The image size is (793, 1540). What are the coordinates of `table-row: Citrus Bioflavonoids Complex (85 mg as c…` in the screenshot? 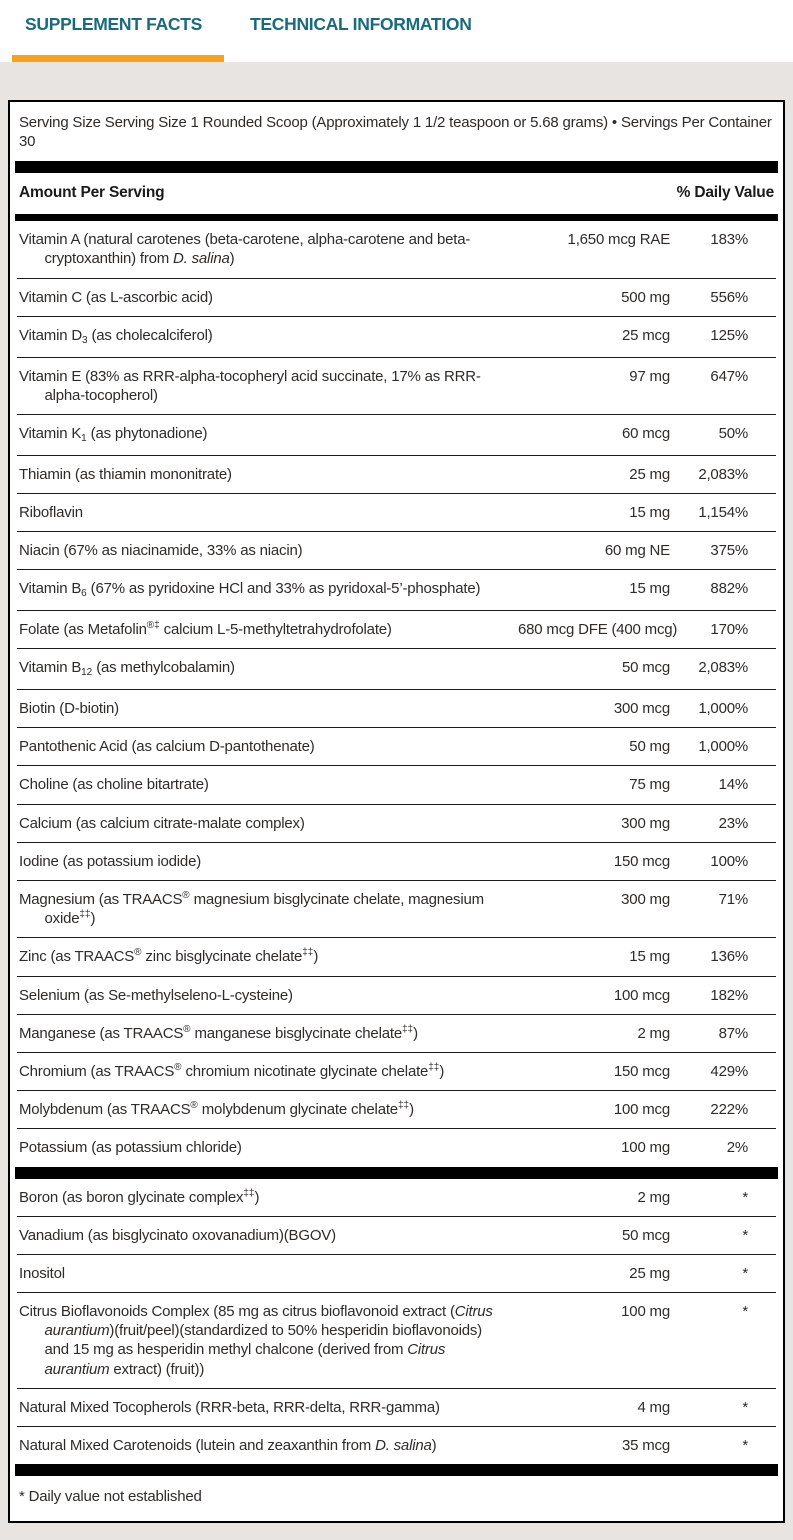 It's located at (396, 1340).